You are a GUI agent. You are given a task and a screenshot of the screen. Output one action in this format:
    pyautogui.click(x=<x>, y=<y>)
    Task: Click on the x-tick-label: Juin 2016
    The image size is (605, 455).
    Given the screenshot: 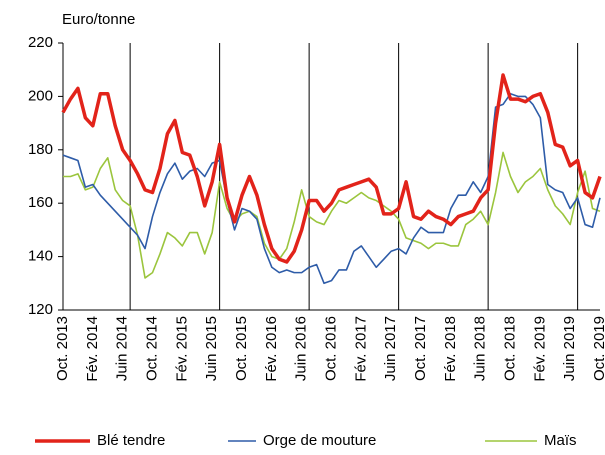 What is the action you would take?
    pyautogui.click(x=301, y=348)
    